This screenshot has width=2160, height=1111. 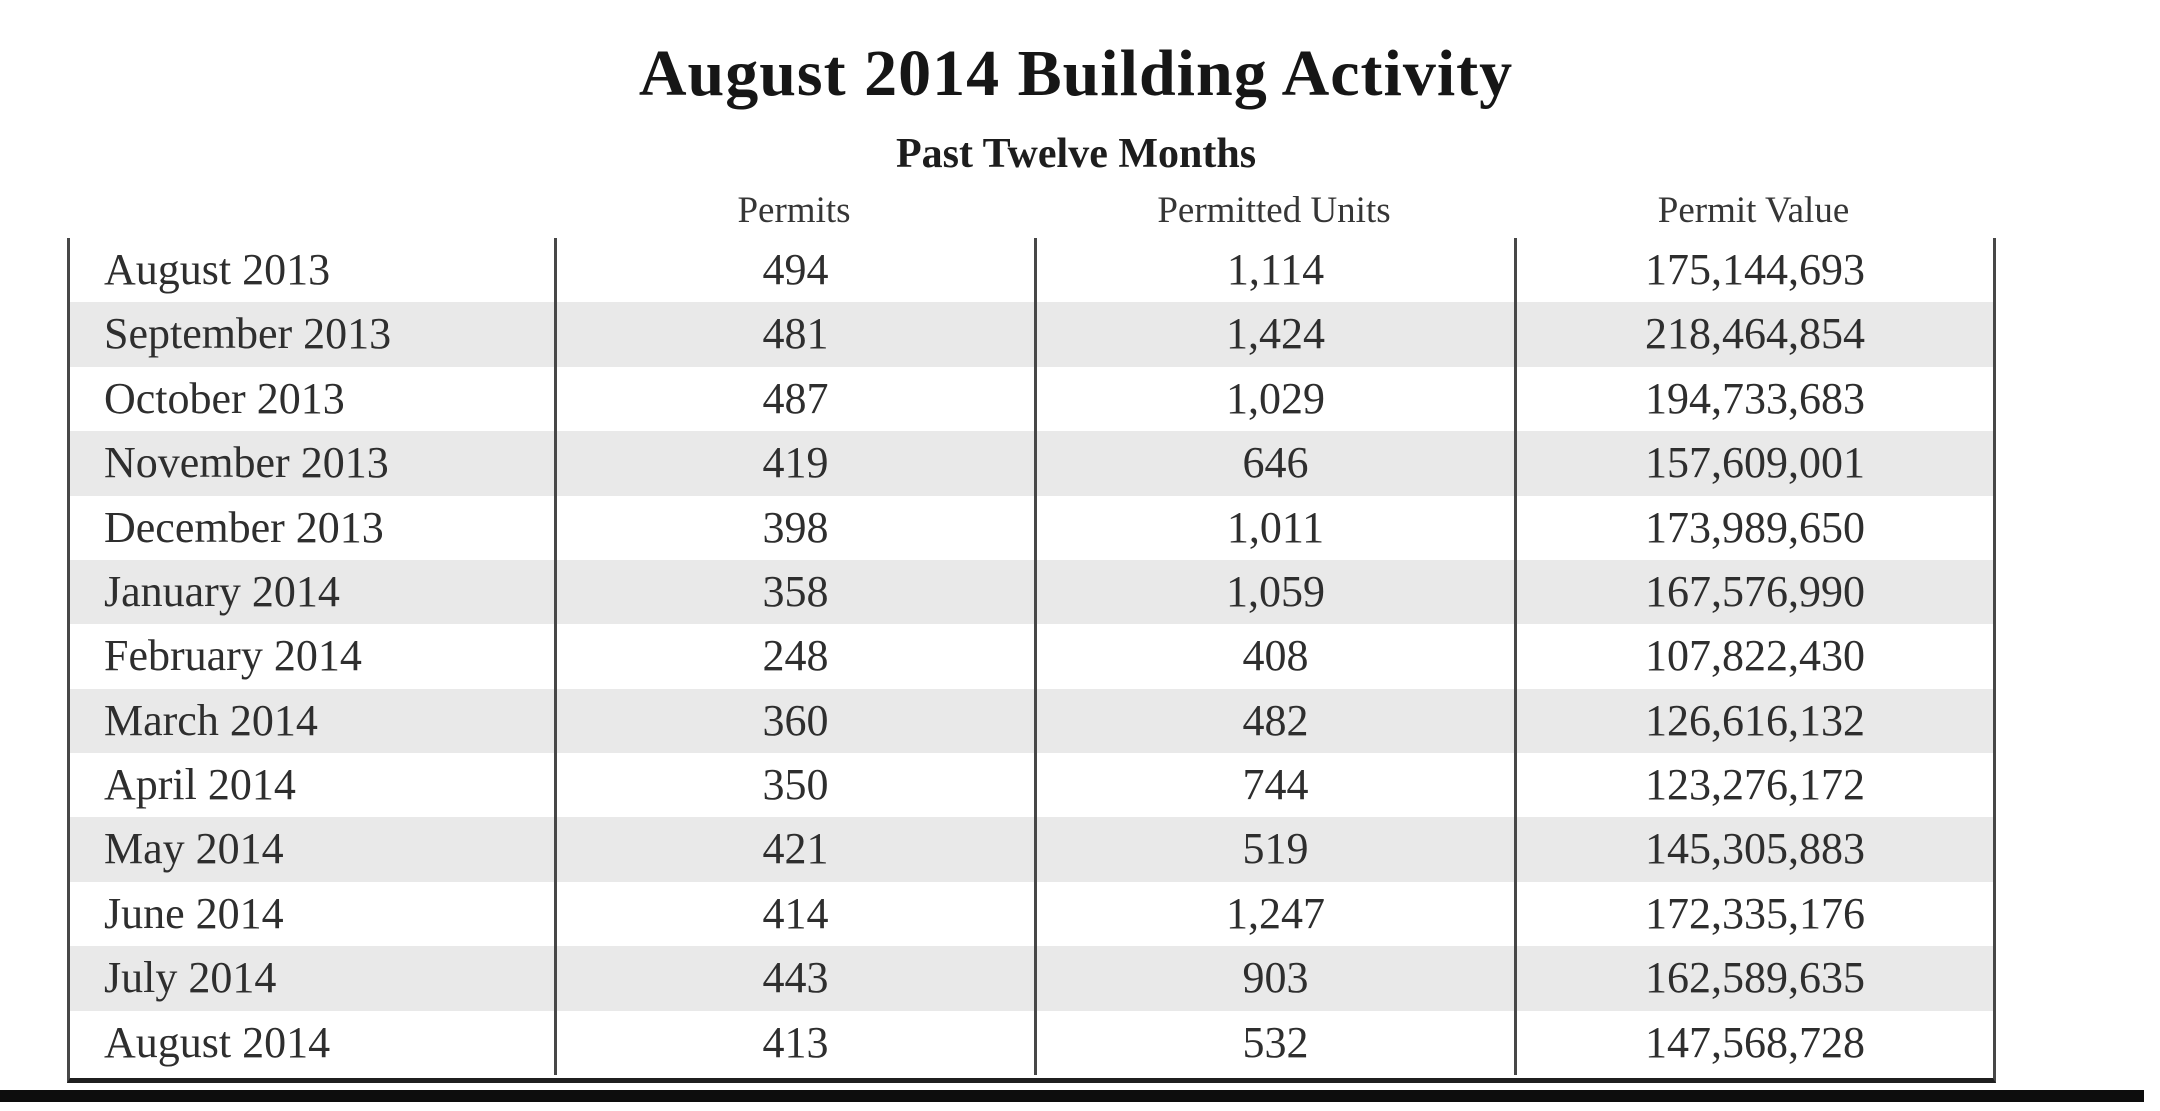 I want to click on permit-value-cell: 172,335,176, so click(x=1753, y=914).